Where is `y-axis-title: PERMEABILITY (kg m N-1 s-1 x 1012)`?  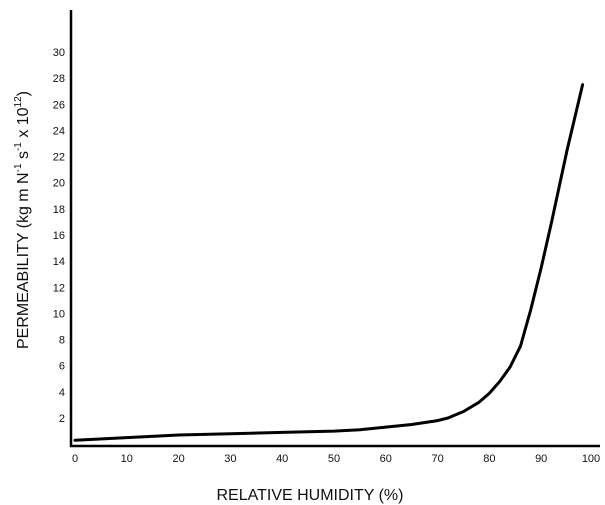
y-axis-title: PERMEABILITY (kg m N-1 s-1 x 1012) is located at coordinates (22, 220).